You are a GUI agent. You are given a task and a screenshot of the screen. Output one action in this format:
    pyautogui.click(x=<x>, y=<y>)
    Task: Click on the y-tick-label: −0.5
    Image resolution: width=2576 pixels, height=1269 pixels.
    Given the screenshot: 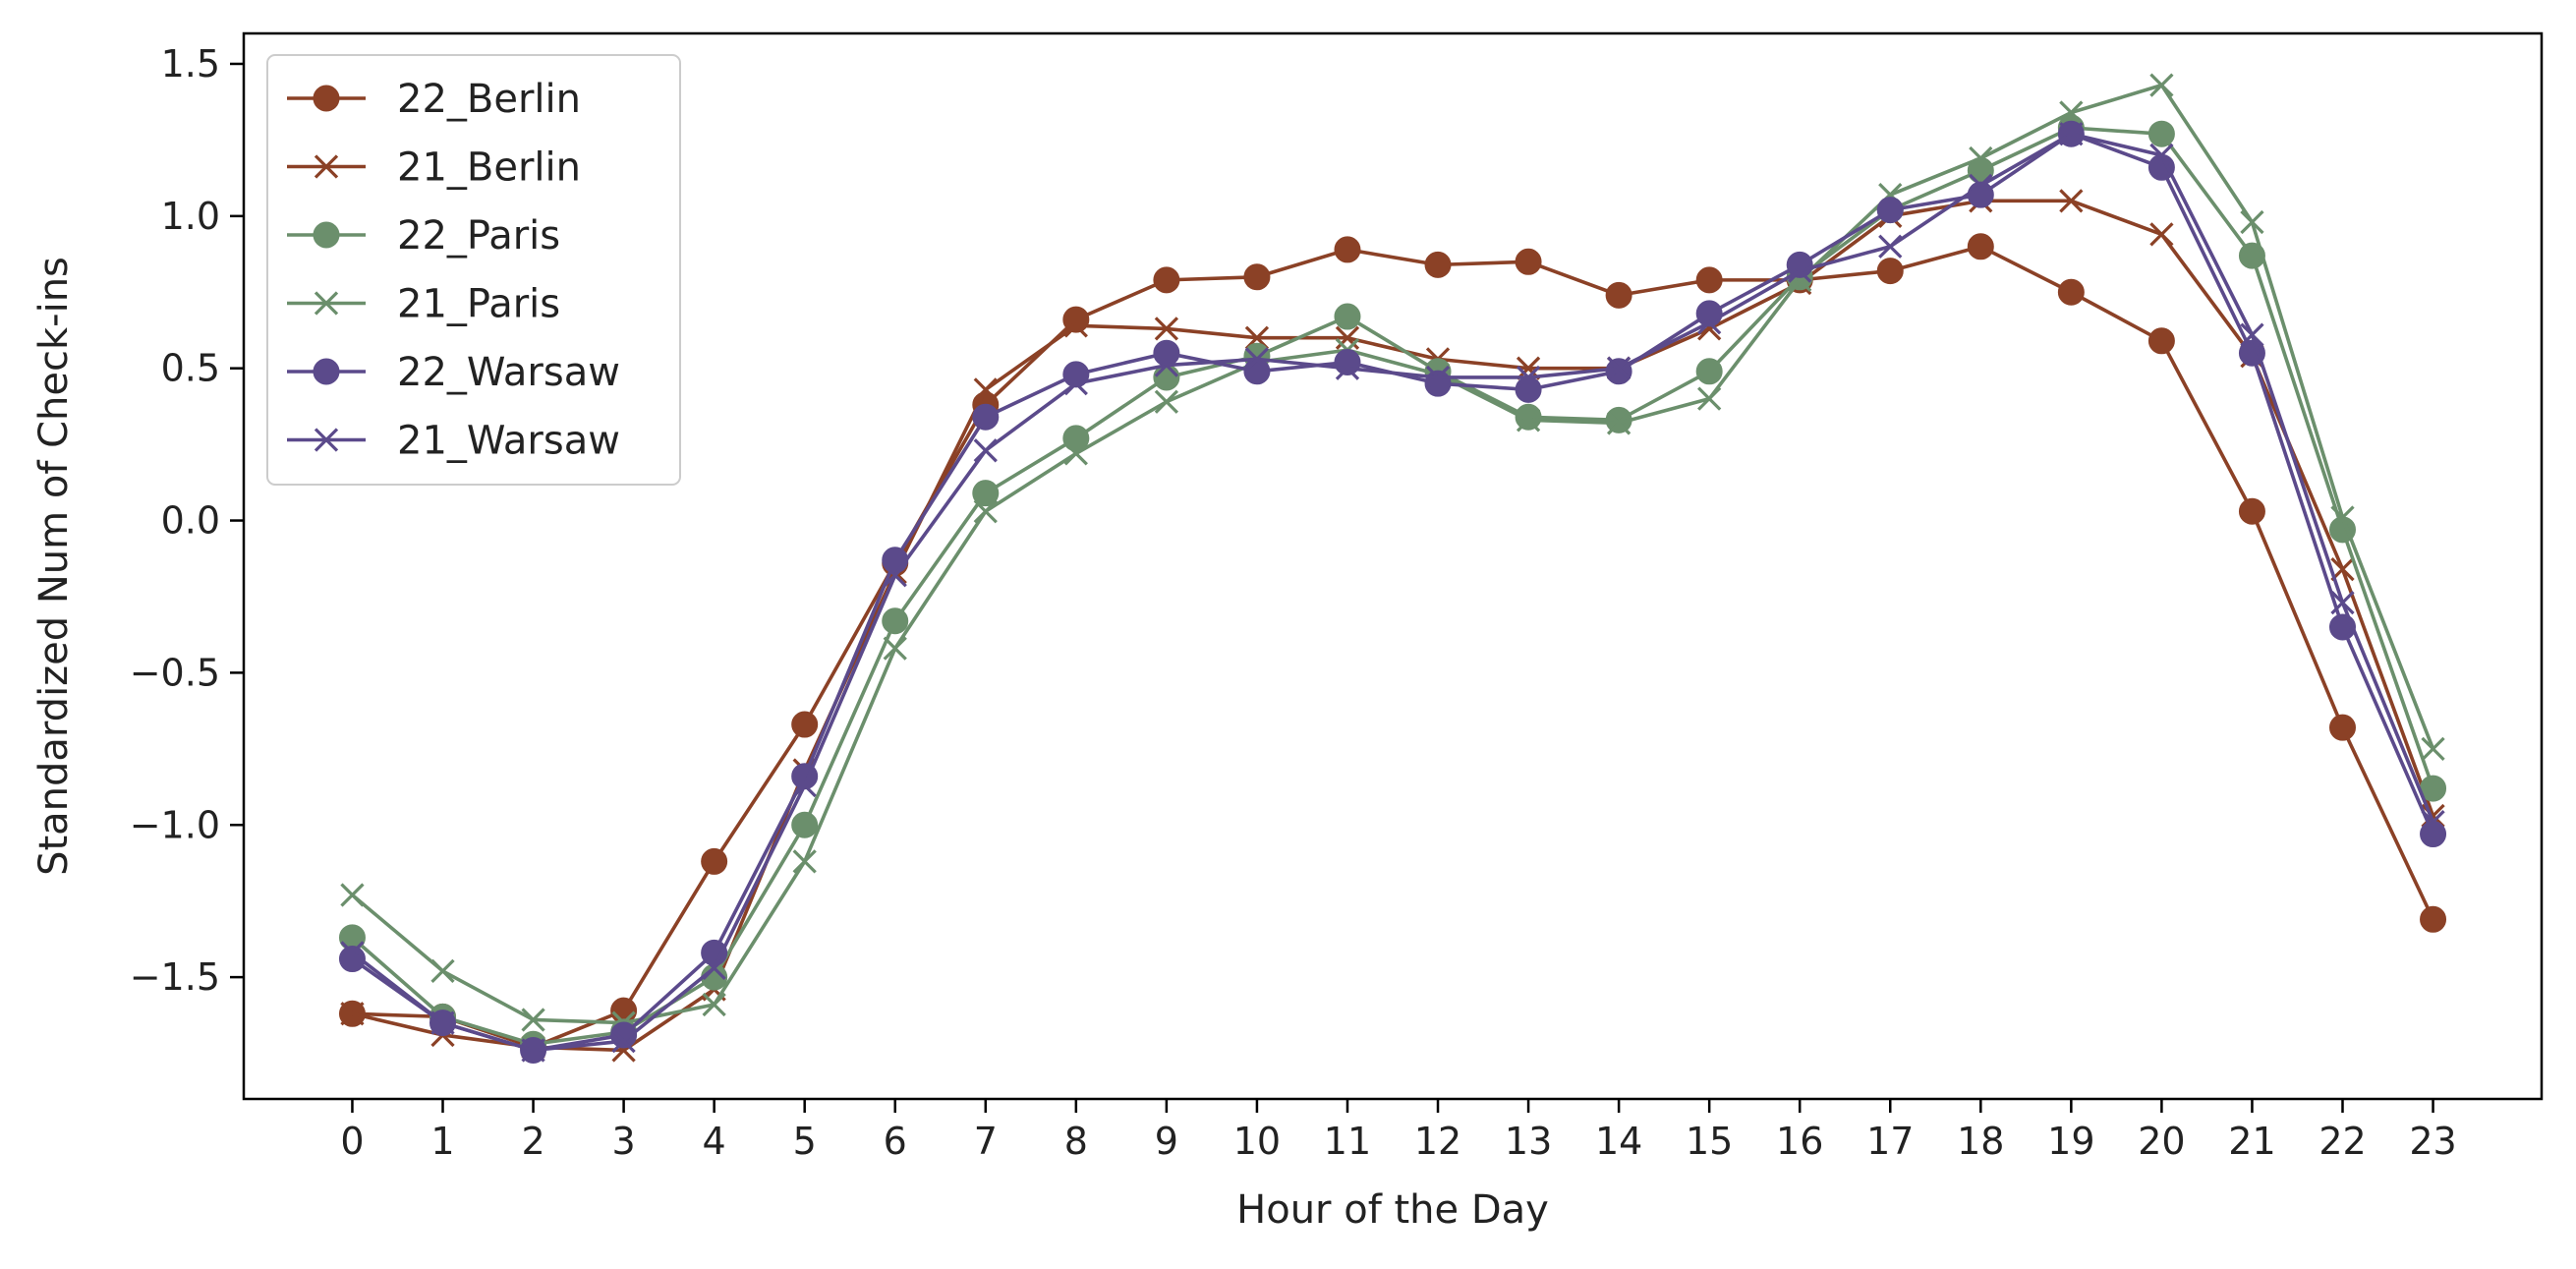 What is the action you would take?
    pyautogui.click(x=175, y=672)
    